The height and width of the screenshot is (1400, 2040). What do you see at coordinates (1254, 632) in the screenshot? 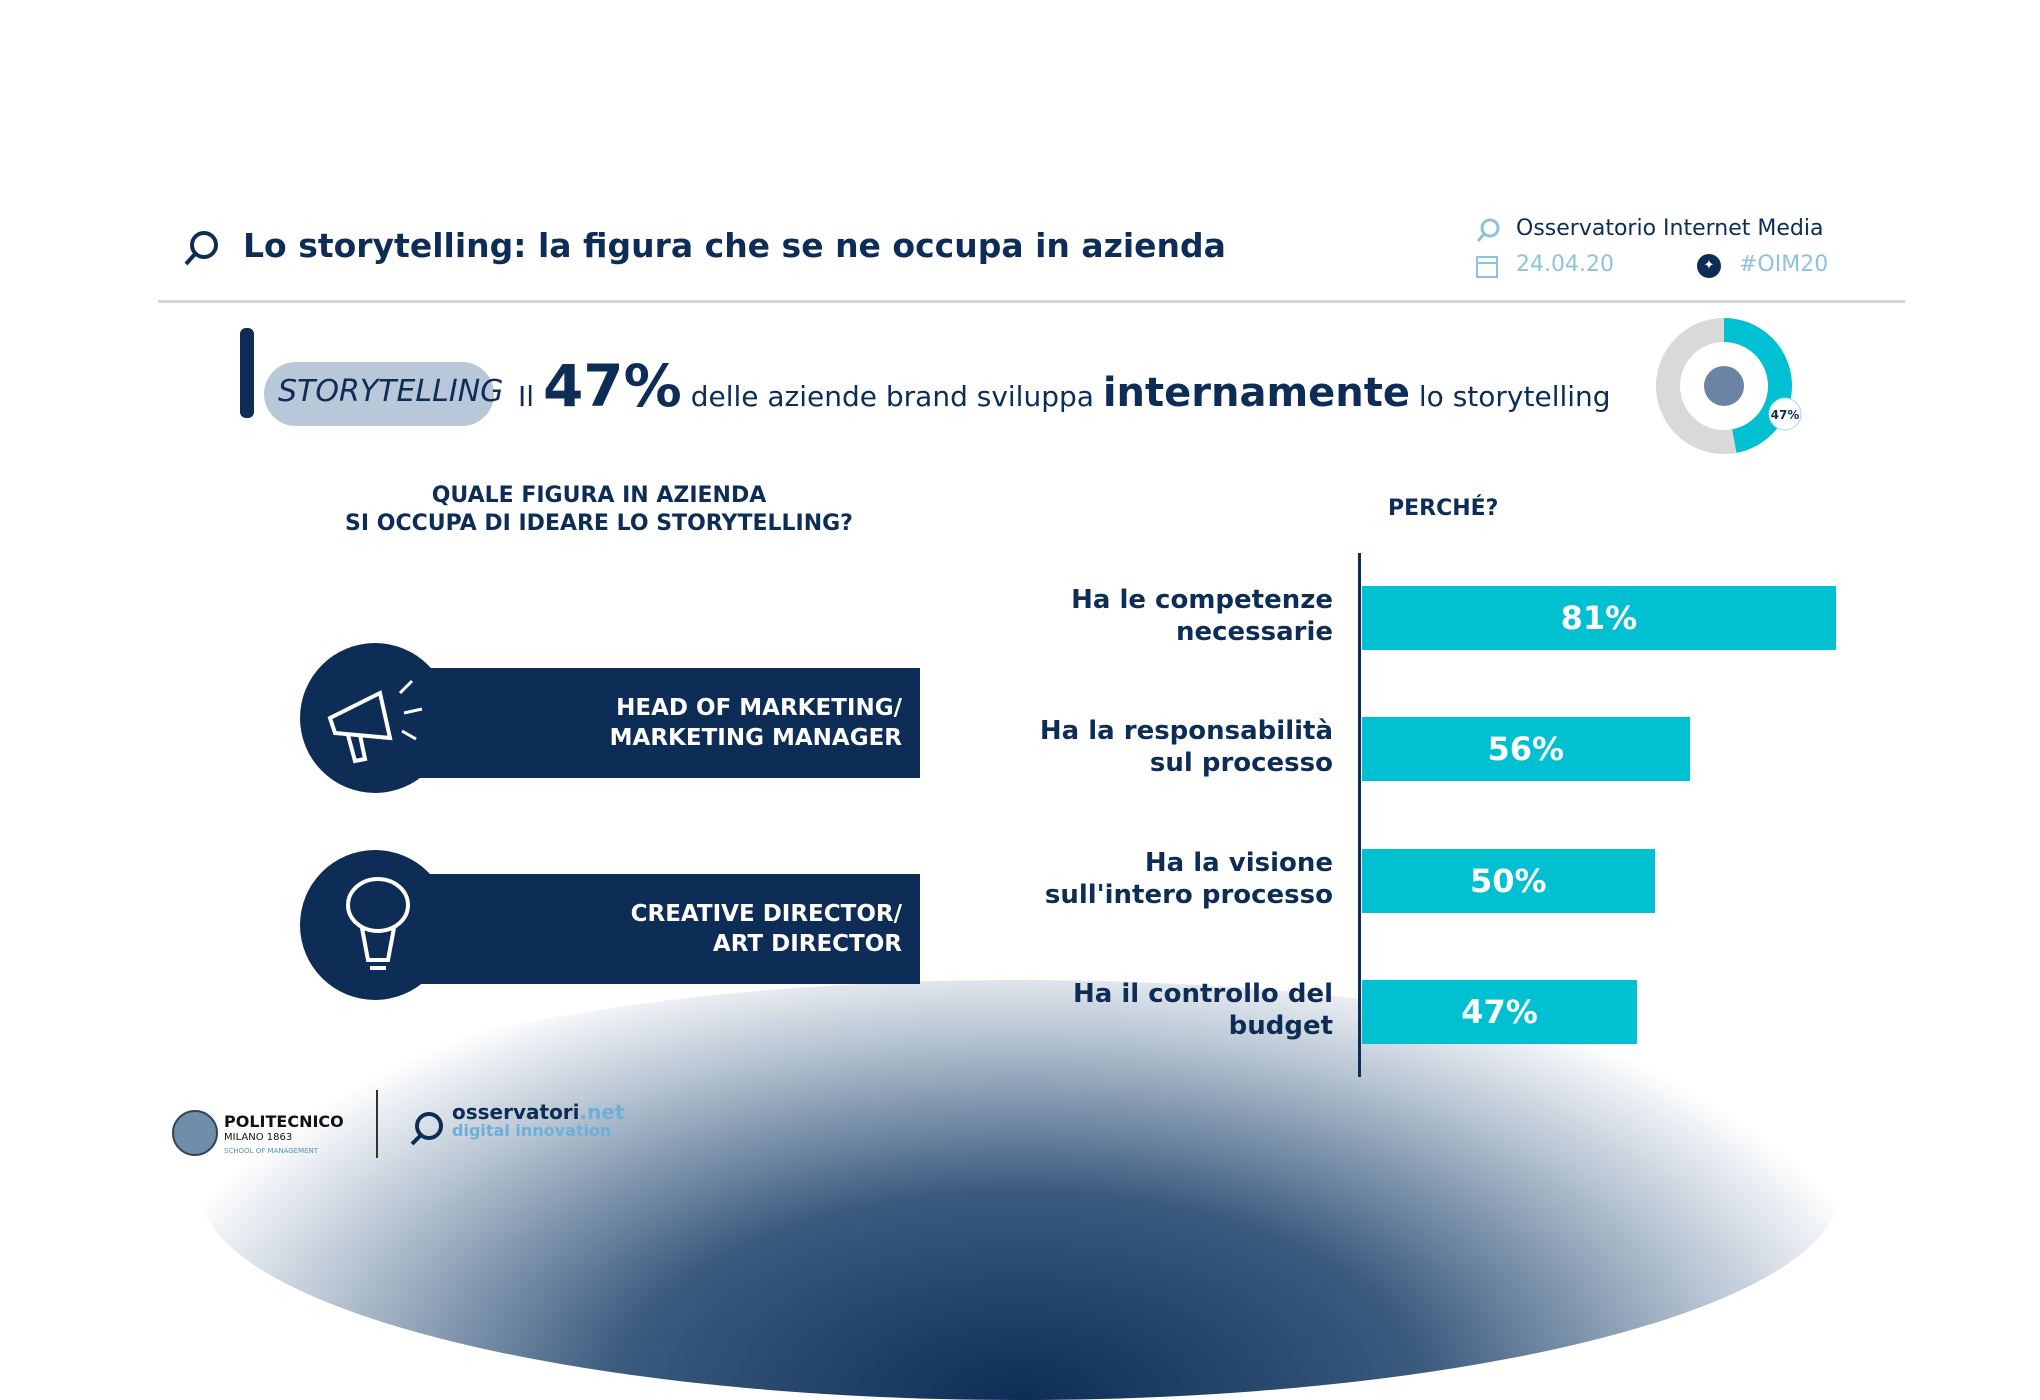
I see `category-label-line: necessarie` at bounding box center [1254, 632].